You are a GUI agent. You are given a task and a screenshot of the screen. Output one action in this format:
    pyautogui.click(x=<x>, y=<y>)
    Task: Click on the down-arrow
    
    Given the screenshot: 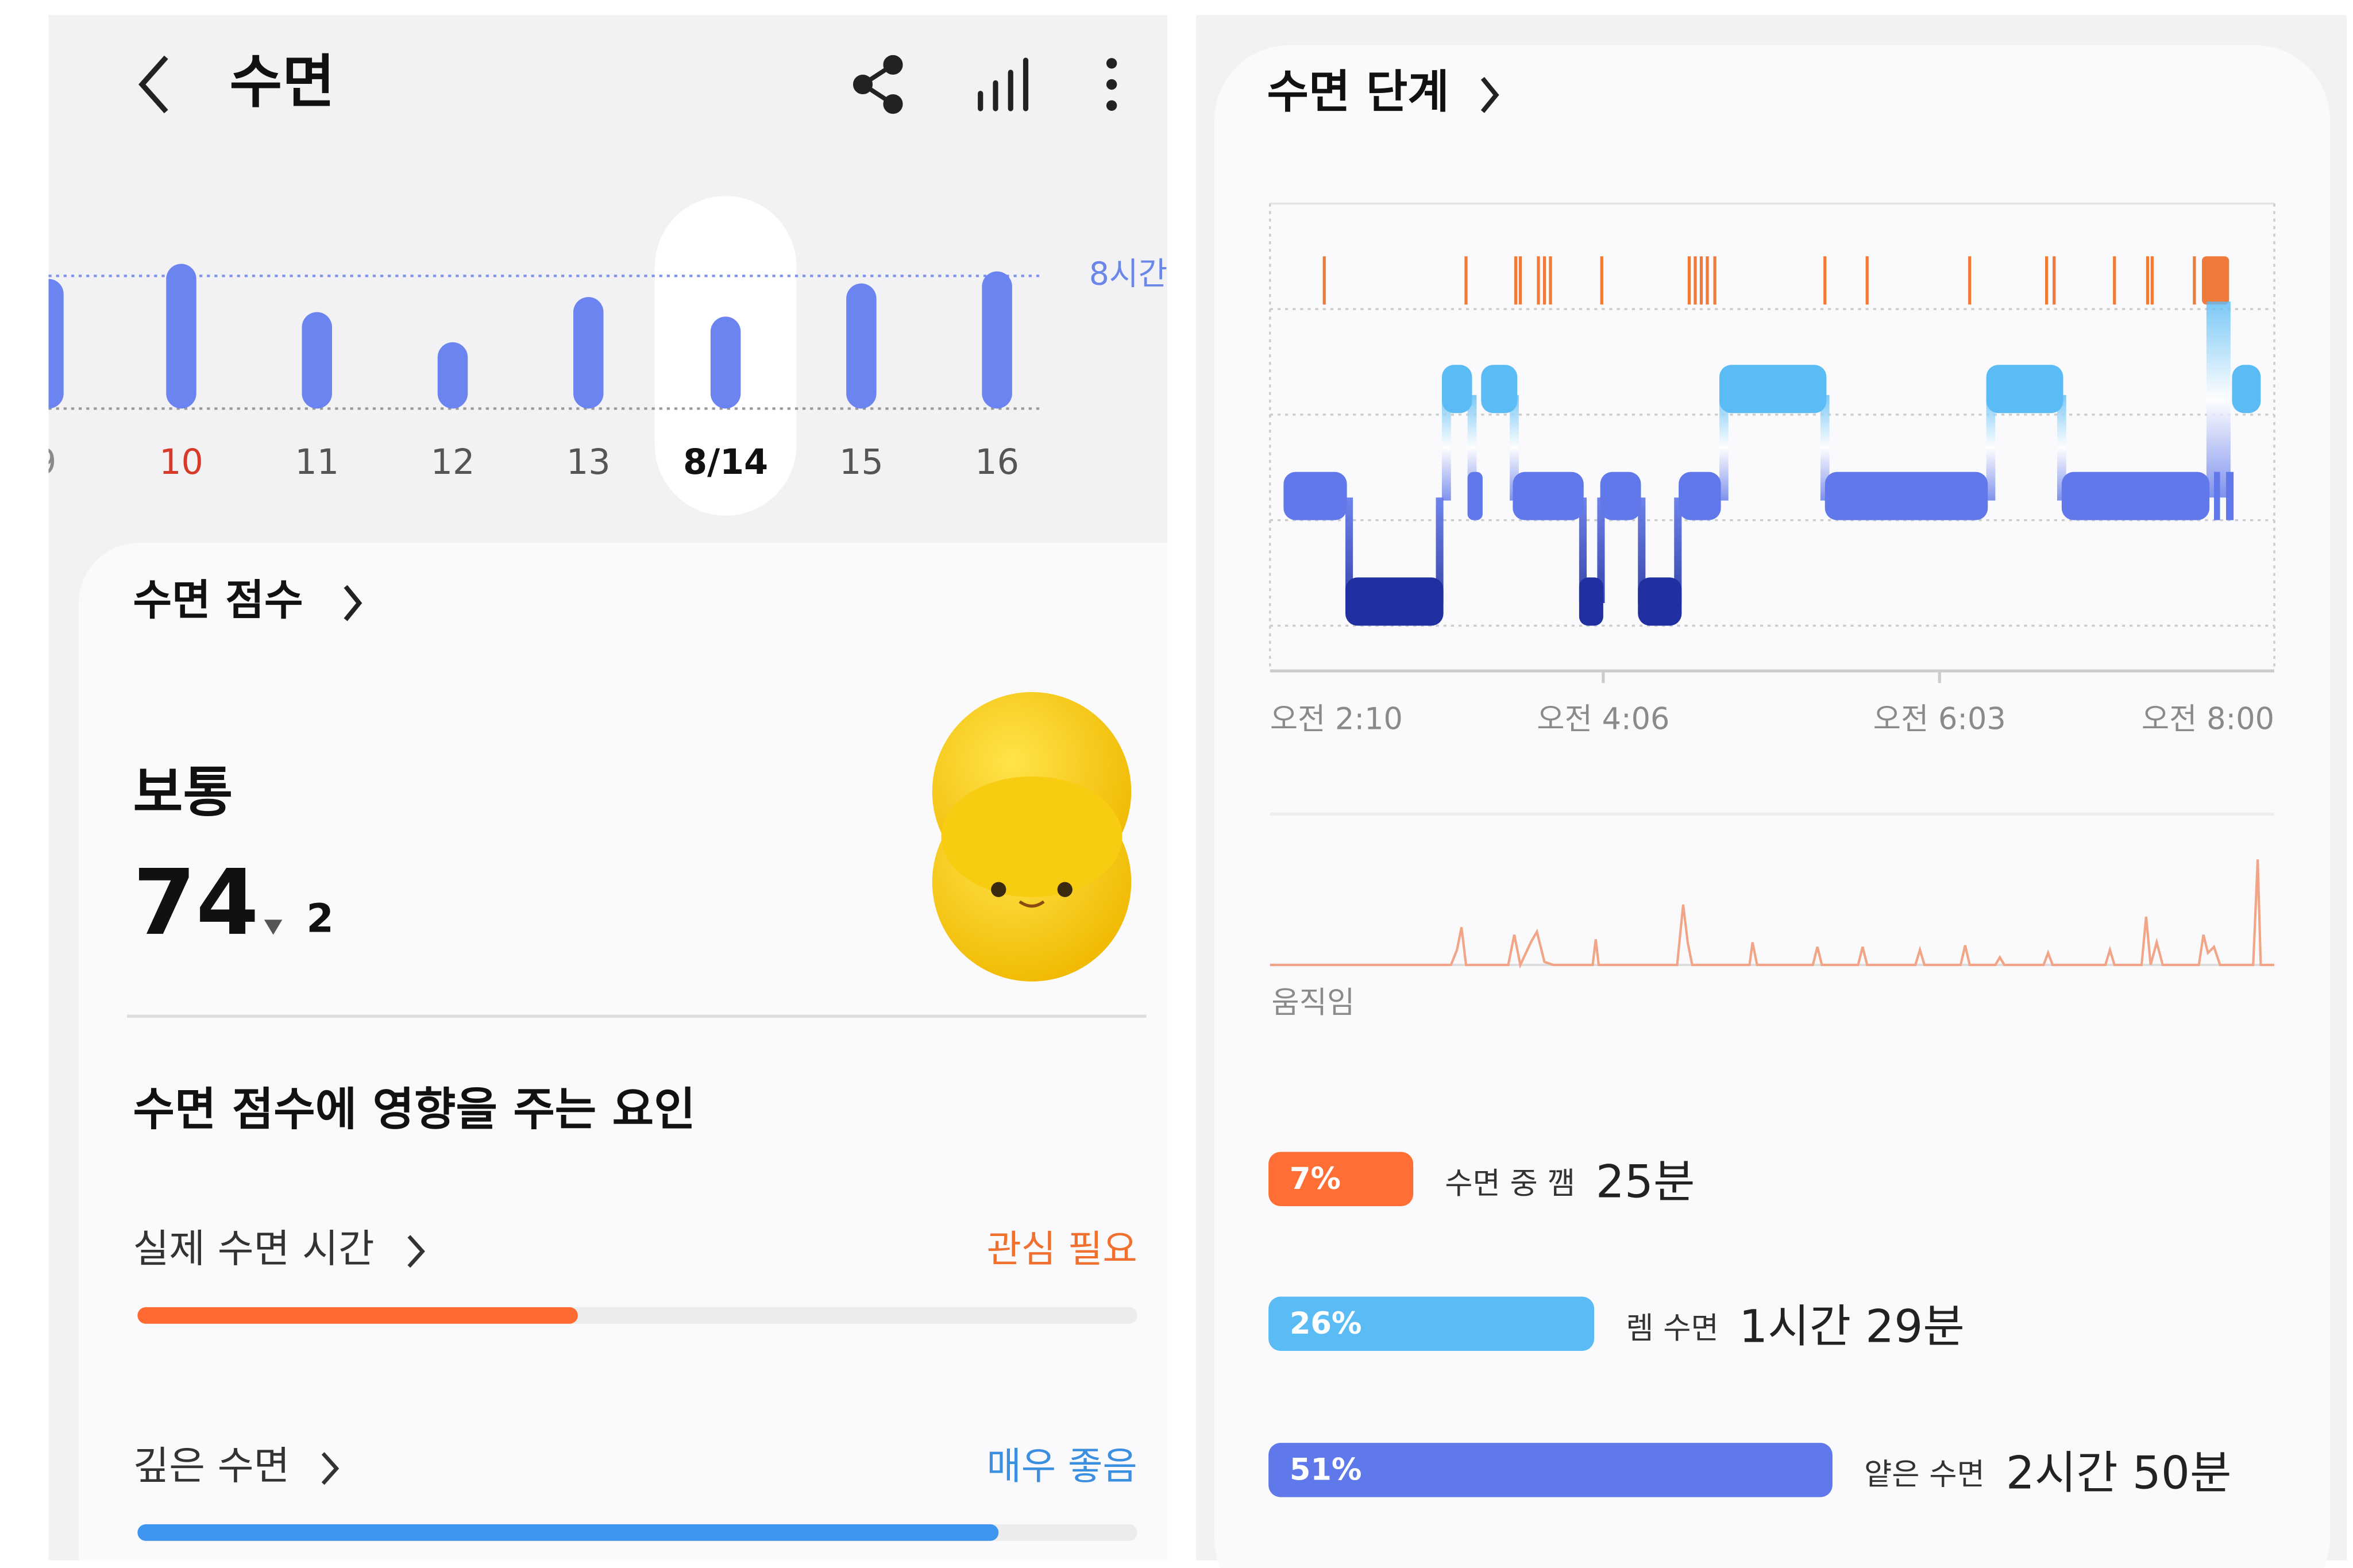 What is the action you would take?
    pyautogui.click(x=273, y=927)
    